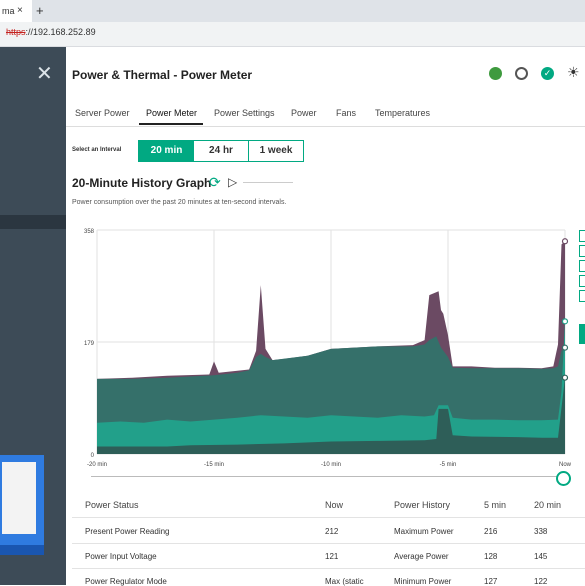  I want to click on interval-20min-button: 20 min, so click(166, 151).